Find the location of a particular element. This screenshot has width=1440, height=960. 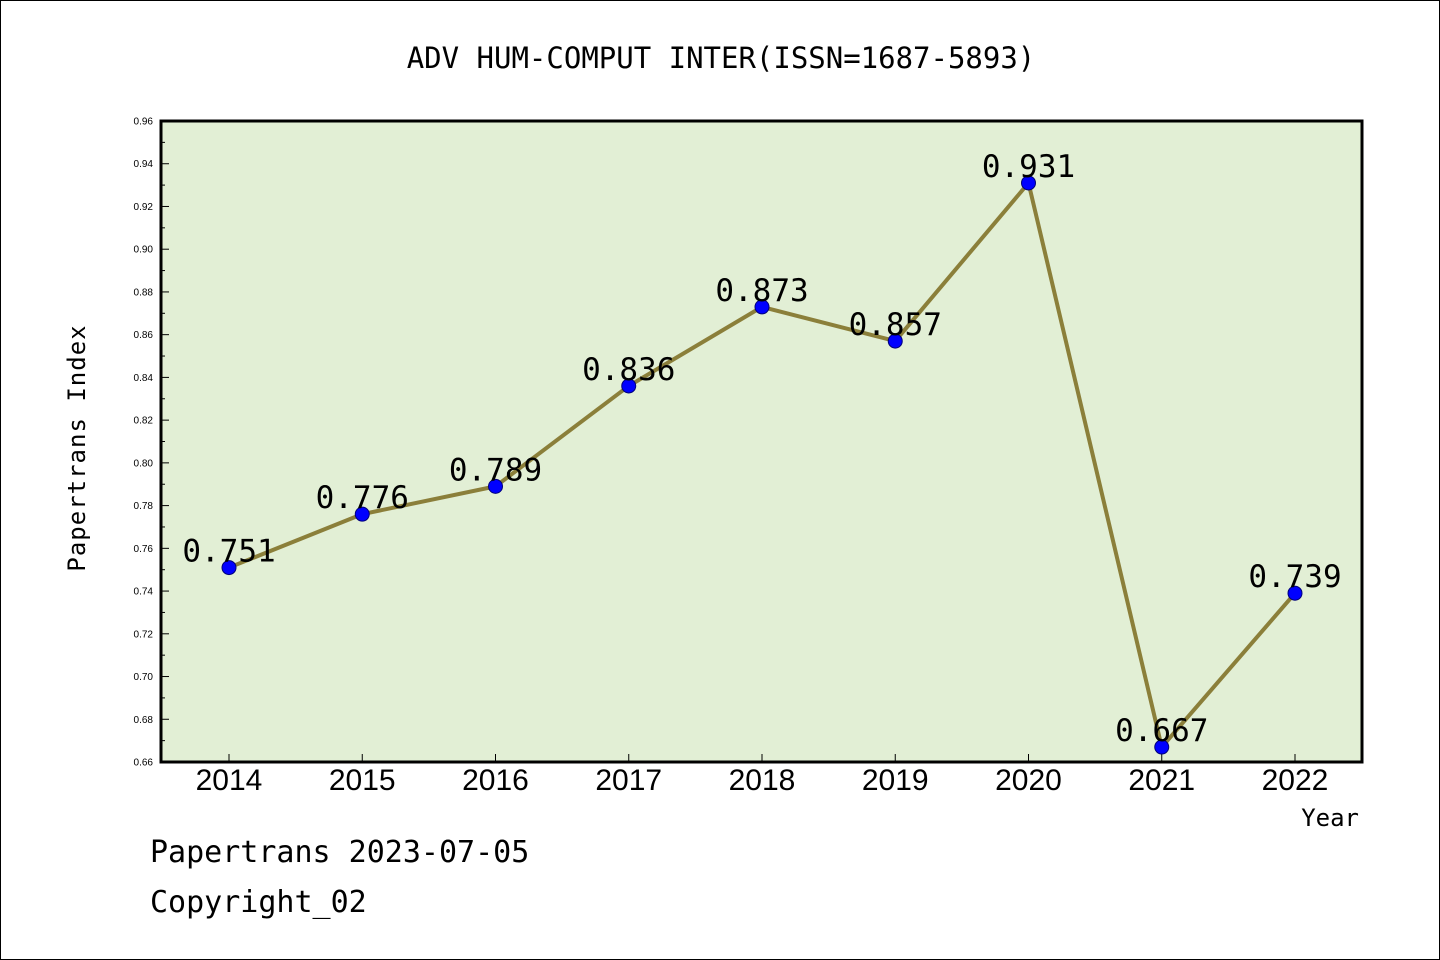

footer-date: Papertrans 2023-07-05 is located at coordinates (340, 852).